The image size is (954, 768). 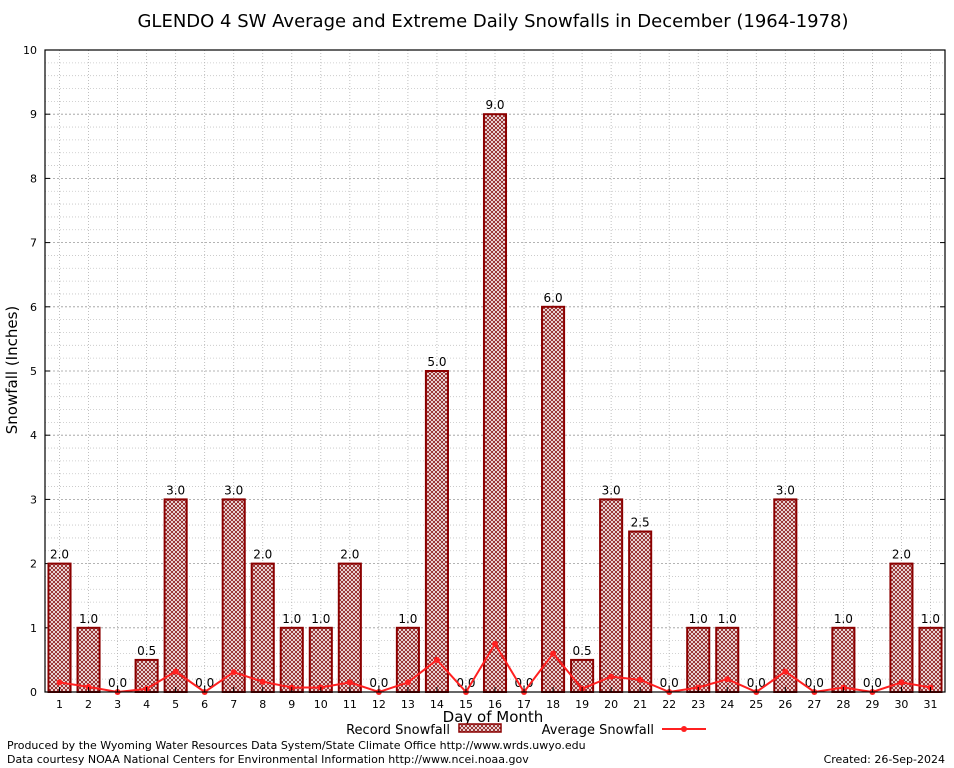 I want to click on x-tick-label: 21, so click(x=640, y=704).